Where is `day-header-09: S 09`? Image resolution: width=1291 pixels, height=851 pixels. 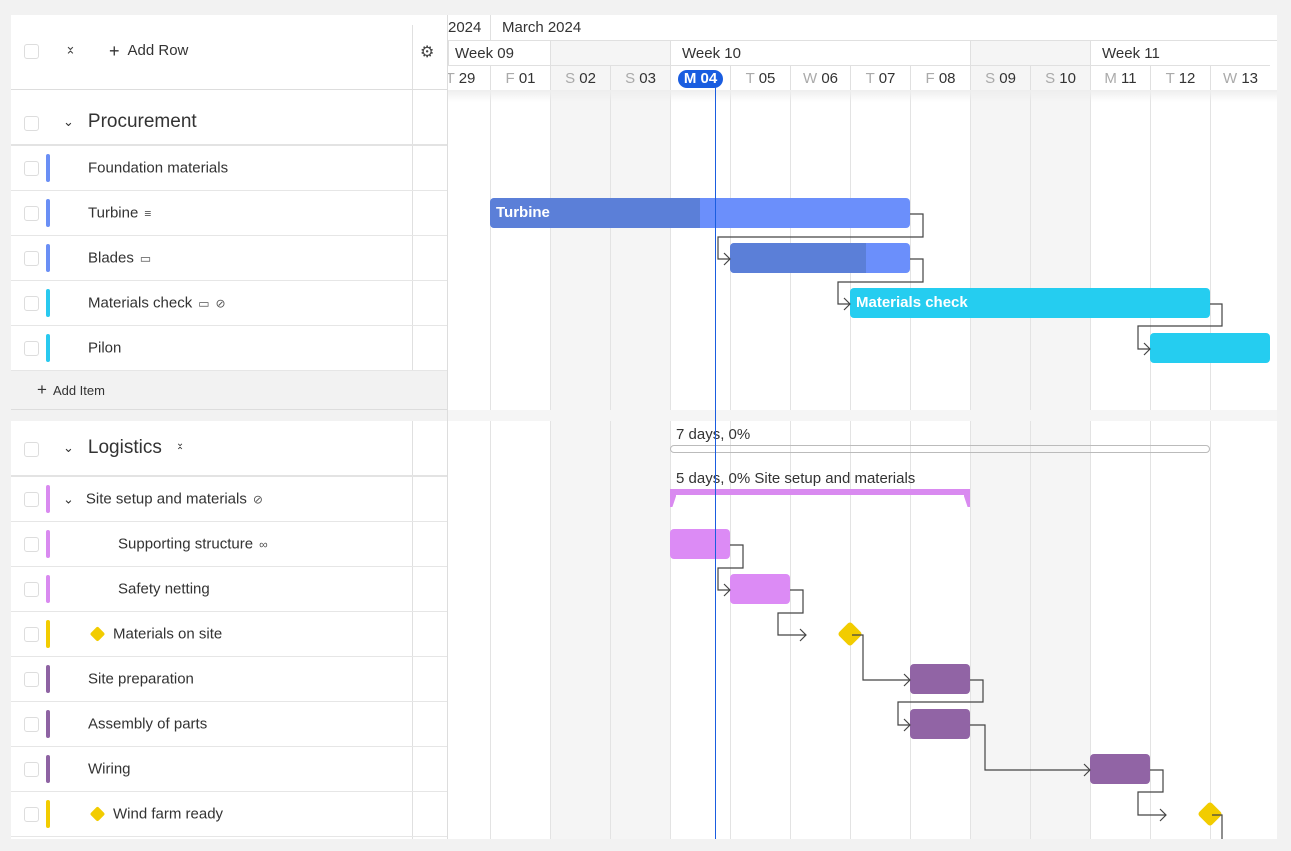 day-header-09: S 09 is located at coordinates (1000, 77).